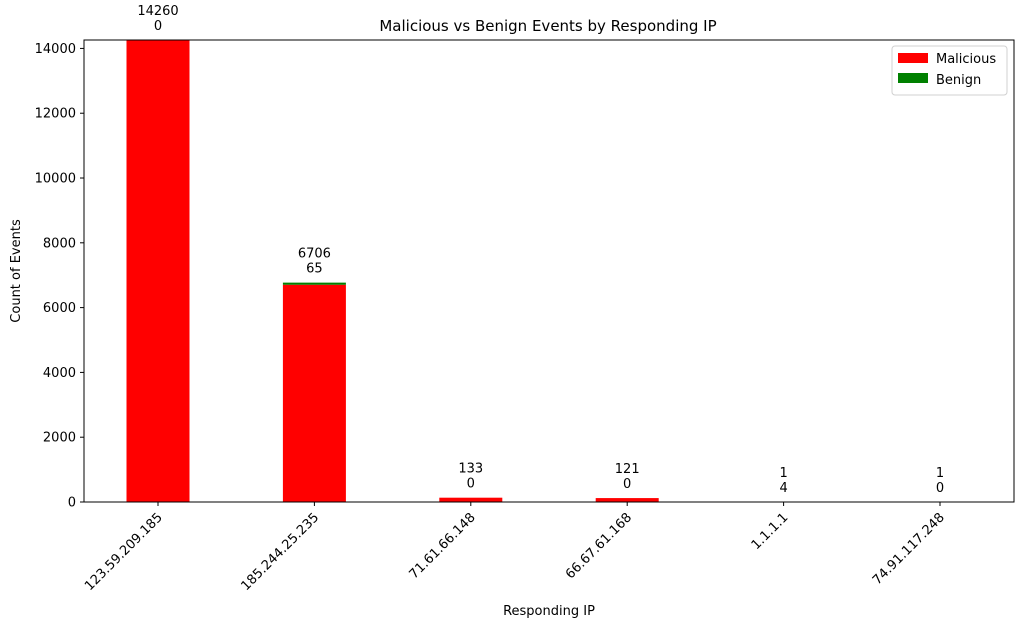 Image resolution: width=1023 pixels, height=629 pixels. Describe the element at coordinates (913, 78) in the screenshot. I see `legend-swatch-benign` at that location.